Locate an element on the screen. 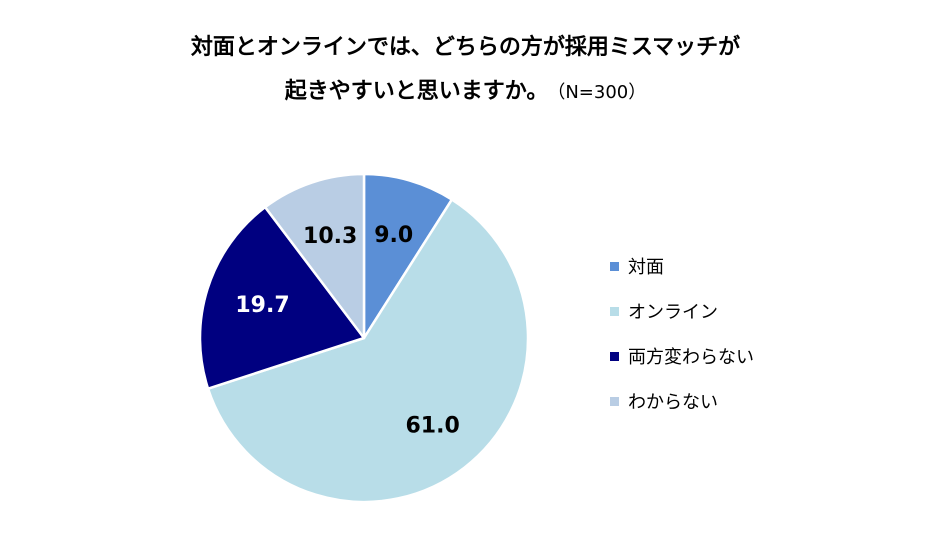  legend-label-2: 両方変わらない is located at coordinates (691, 357).